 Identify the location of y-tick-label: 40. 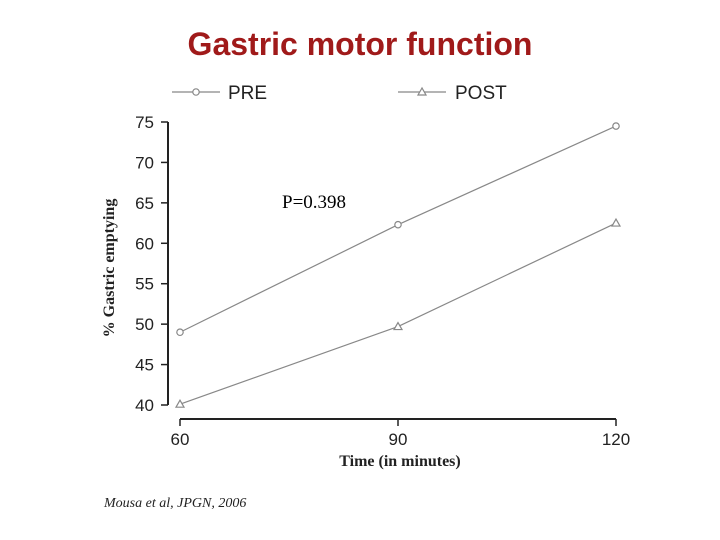
(144, 405).